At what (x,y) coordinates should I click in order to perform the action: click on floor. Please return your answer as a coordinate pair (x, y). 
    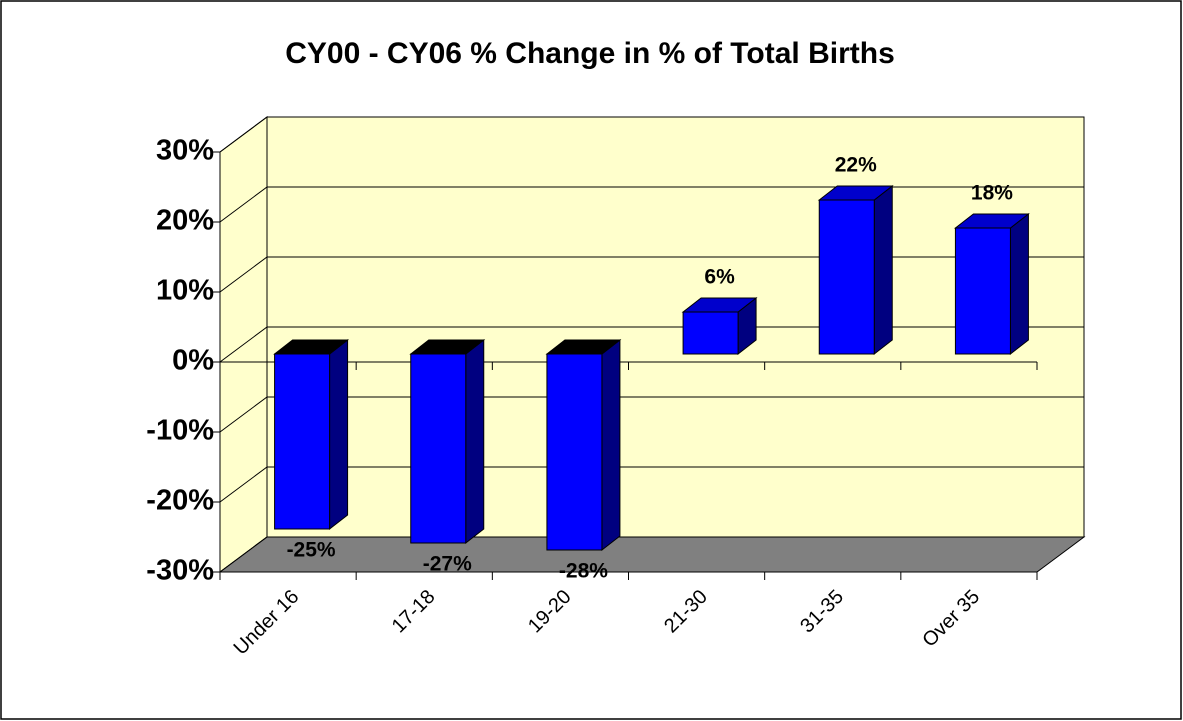
    Looking at the image, I should click on (652, 554).